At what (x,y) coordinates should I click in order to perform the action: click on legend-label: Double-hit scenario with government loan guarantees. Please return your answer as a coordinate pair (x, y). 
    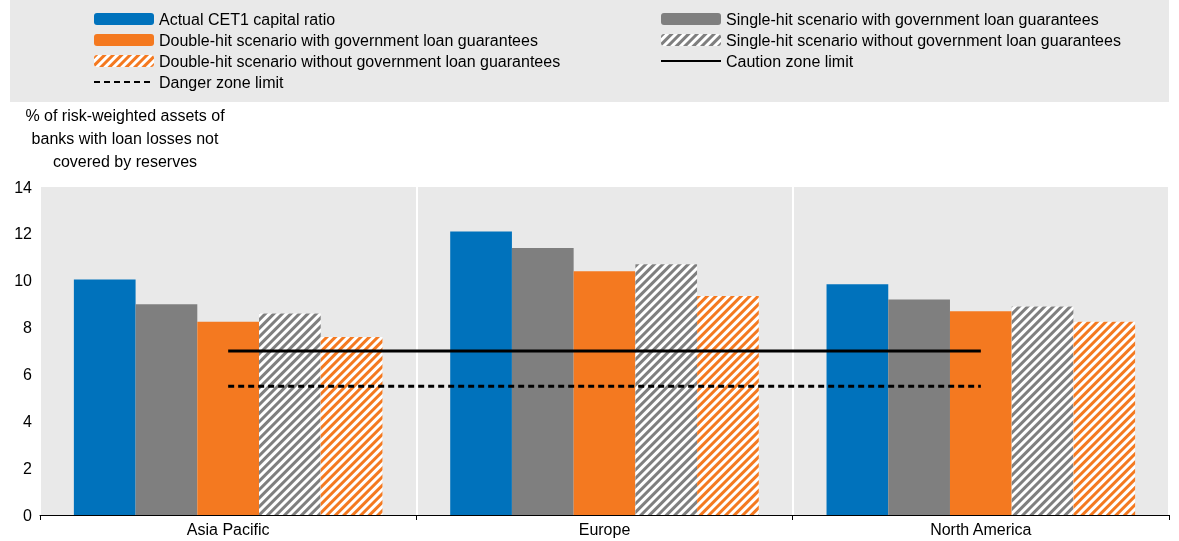
    Looking at the image, I should click on (348, 40).